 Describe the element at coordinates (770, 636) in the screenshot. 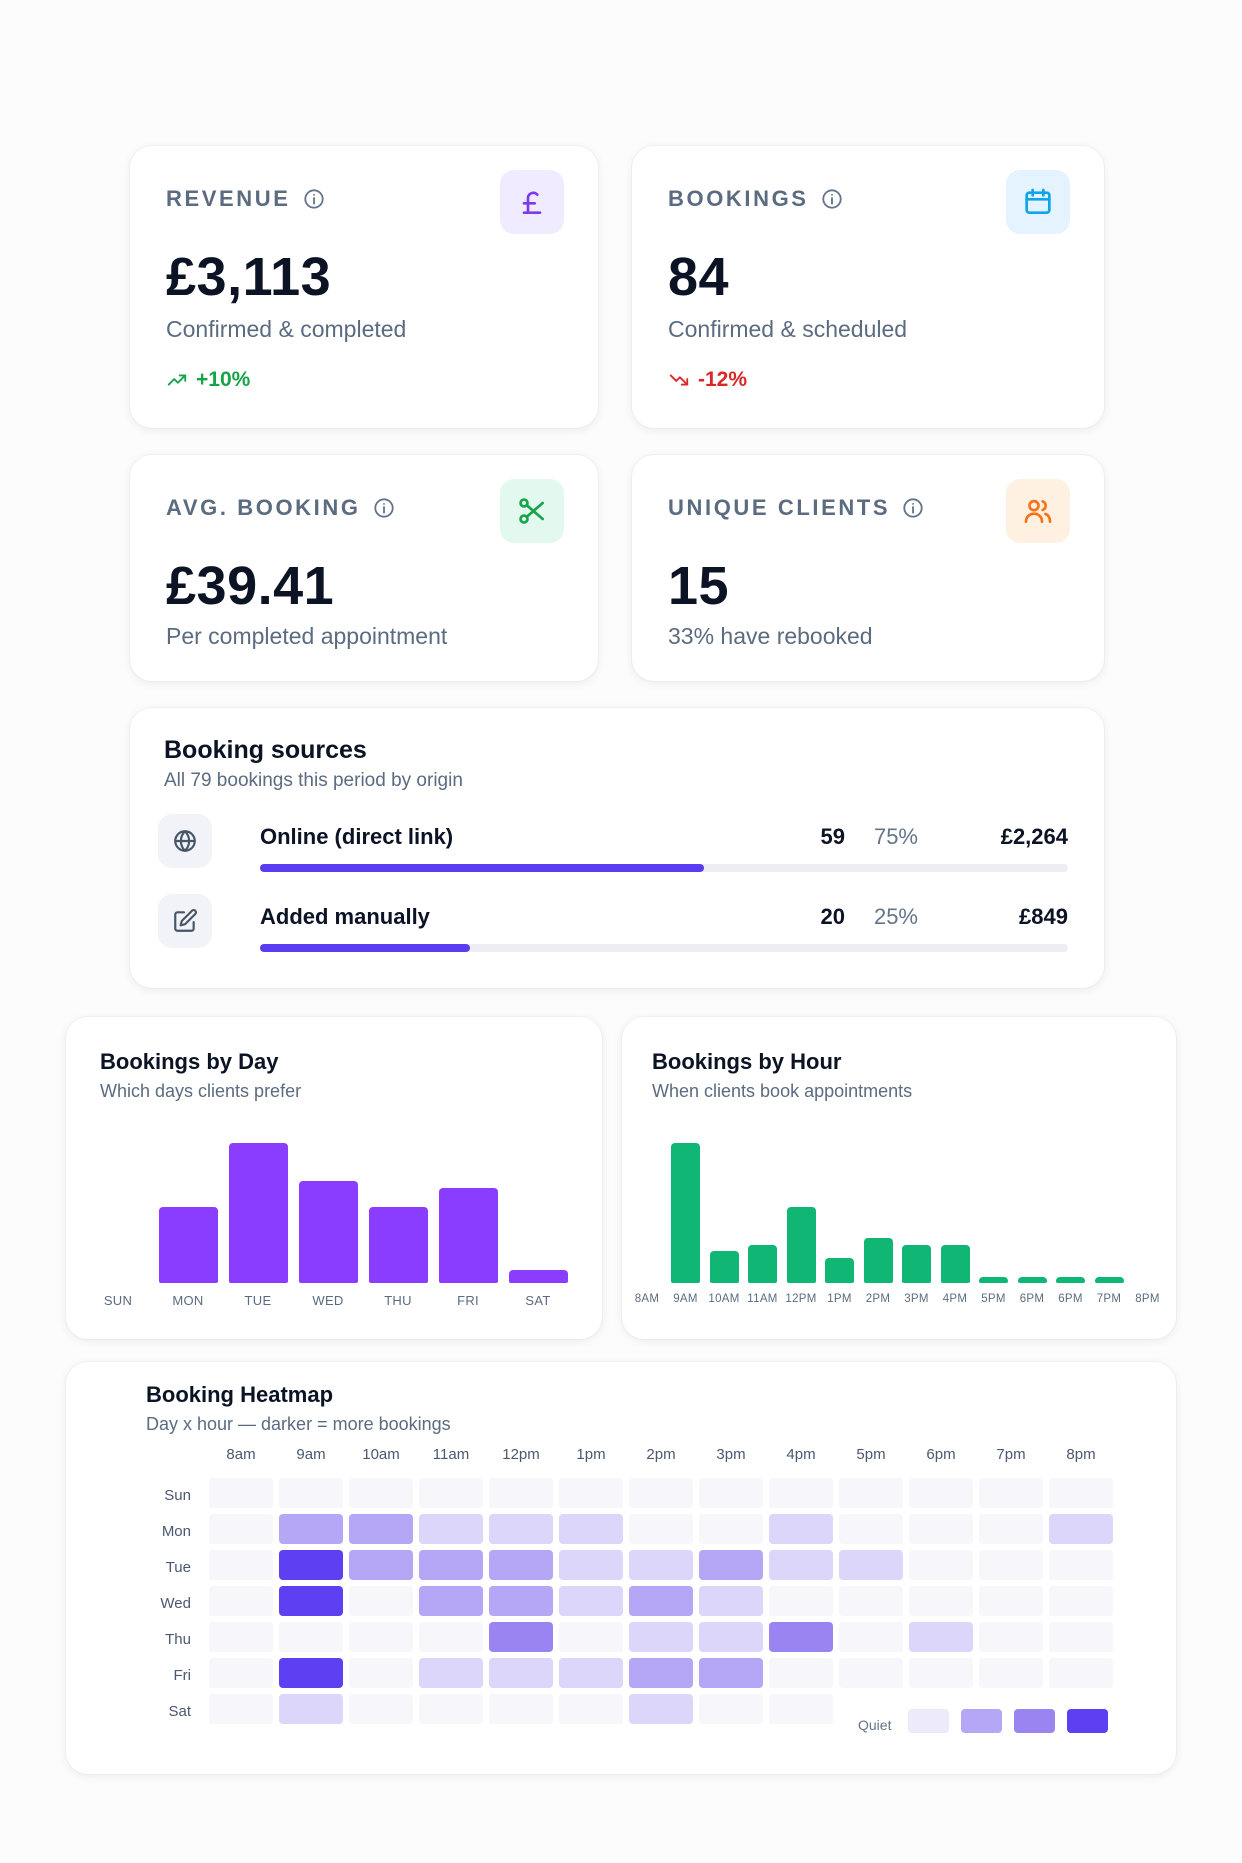

I see `kpi-subtitle: 33% have rebooked` at that location.